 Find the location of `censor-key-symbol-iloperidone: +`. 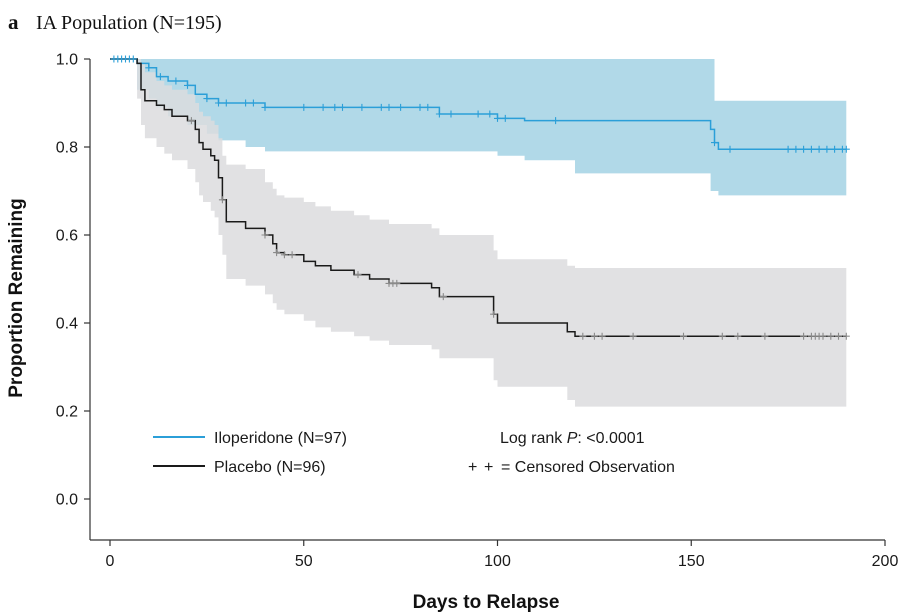

censor-key-symbol-iloperidone: + is located at coordinates (472, 467).